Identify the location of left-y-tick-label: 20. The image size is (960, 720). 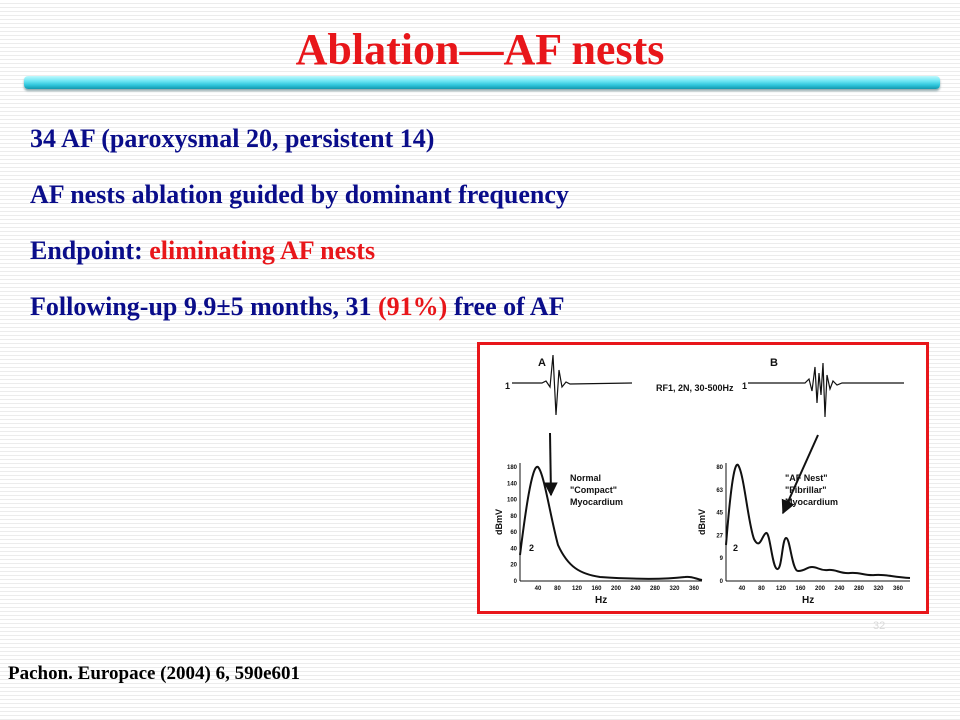
(513, 566).